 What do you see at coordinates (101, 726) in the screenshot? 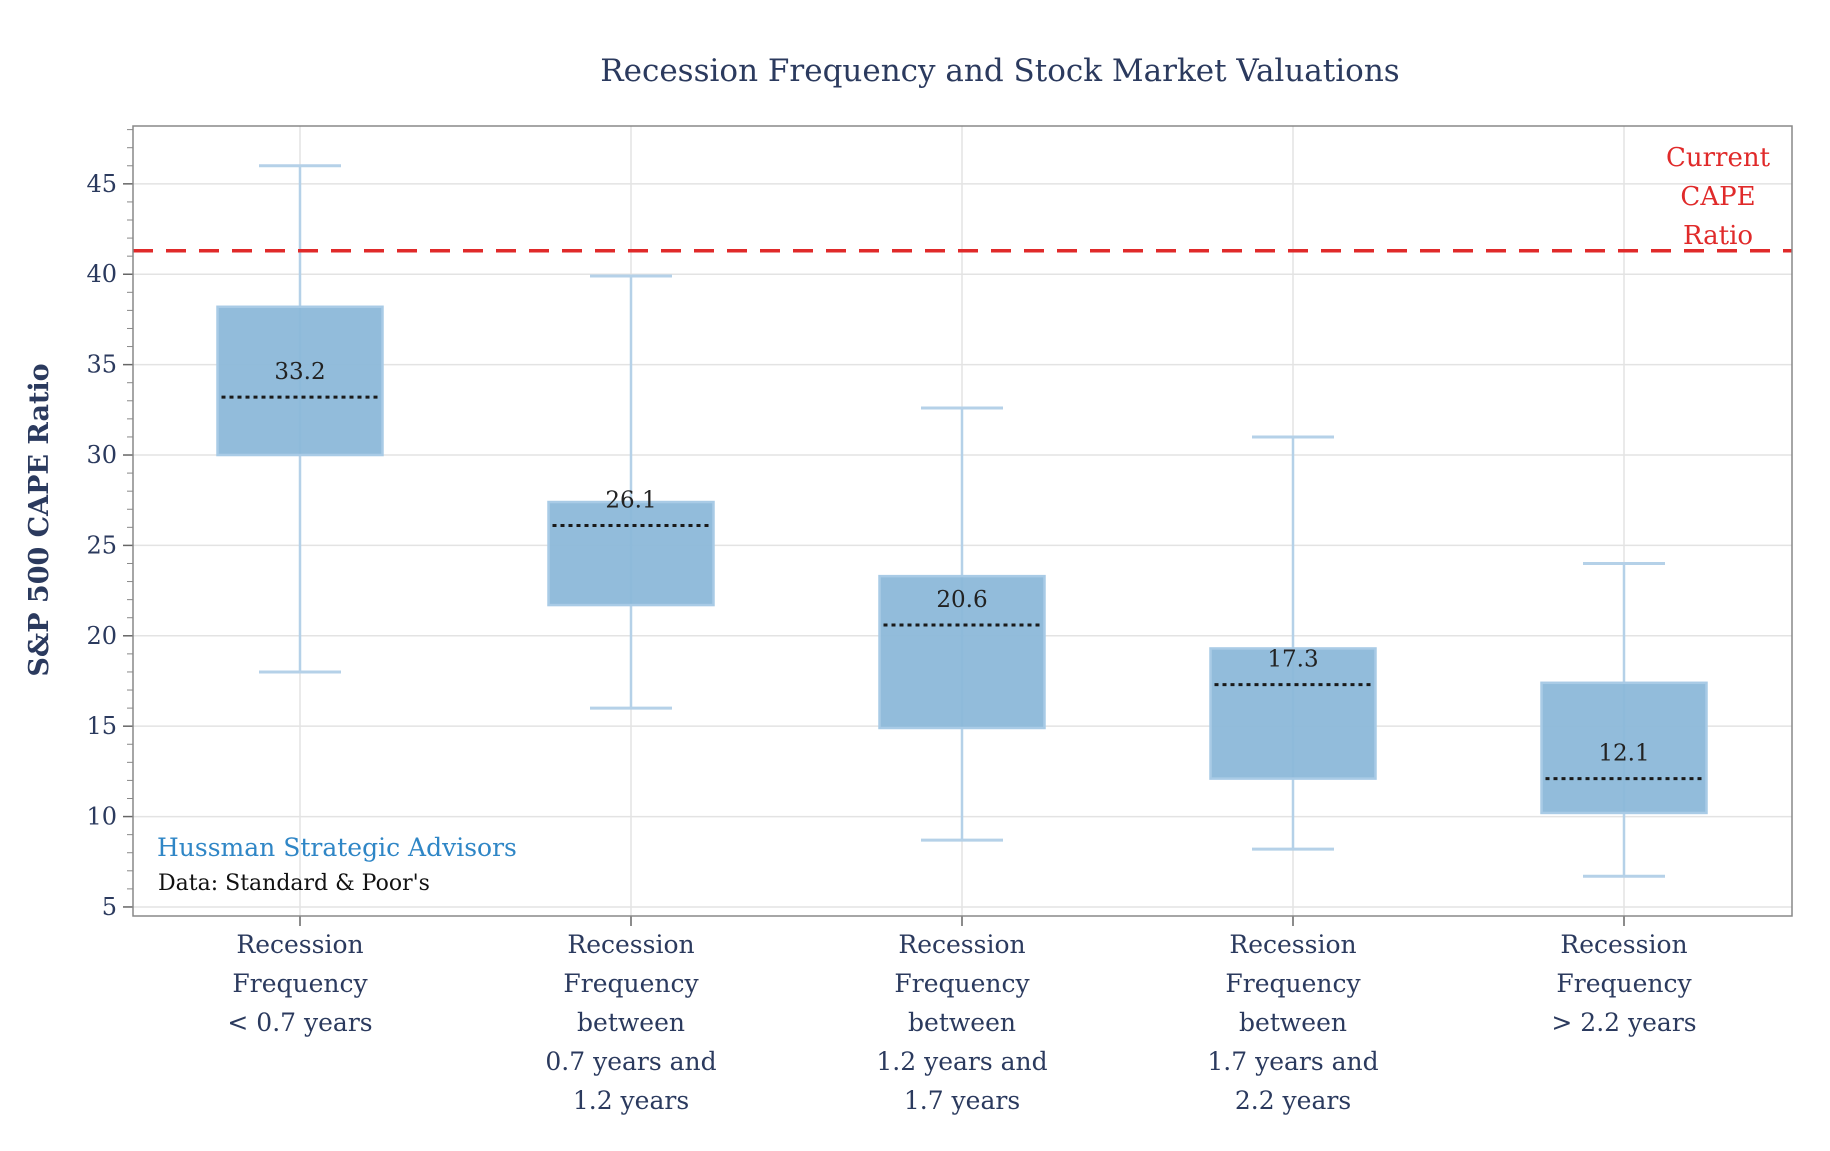
I see `y-tick-label: 15` at bounding box center [101, 726].